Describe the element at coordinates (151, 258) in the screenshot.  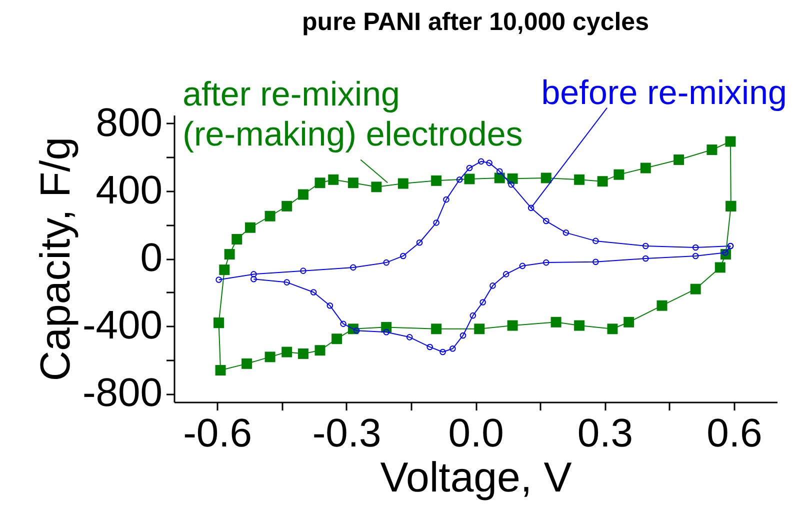
I see `y-tick-label: 0` at that location.